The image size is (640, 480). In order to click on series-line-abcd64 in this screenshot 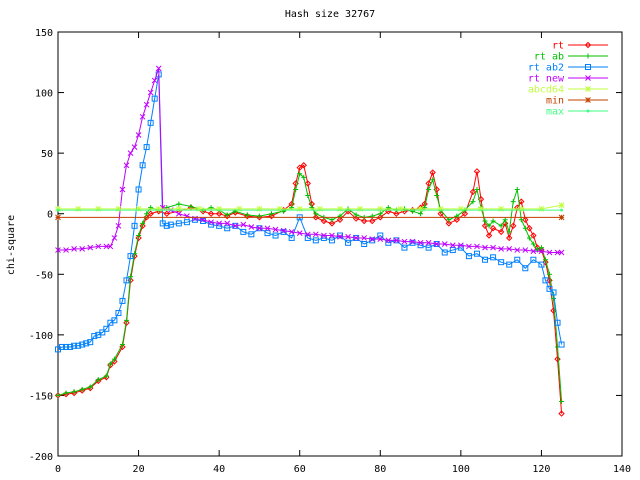, I will do `click(310, 207)`.